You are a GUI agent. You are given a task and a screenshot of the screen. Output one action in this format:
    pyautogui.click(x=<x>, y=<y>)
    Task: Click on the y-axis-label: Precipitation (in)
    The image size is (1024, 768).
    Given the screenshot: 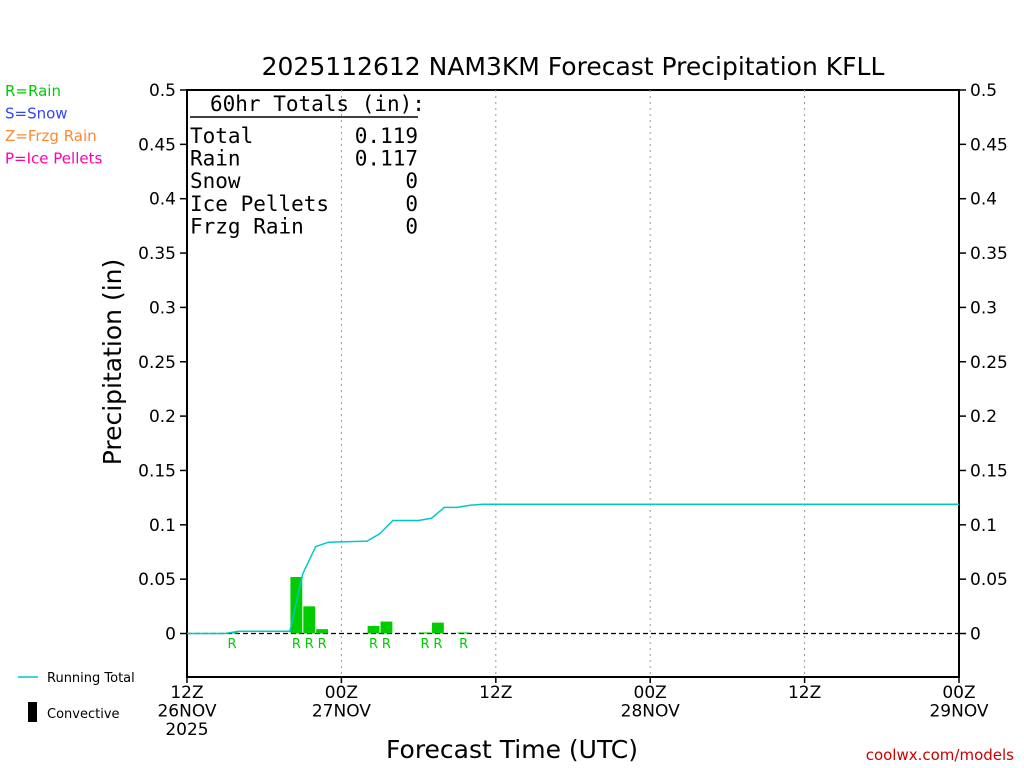 What is the action you would take?
    pyautogui.click(x=112, y=362)
    